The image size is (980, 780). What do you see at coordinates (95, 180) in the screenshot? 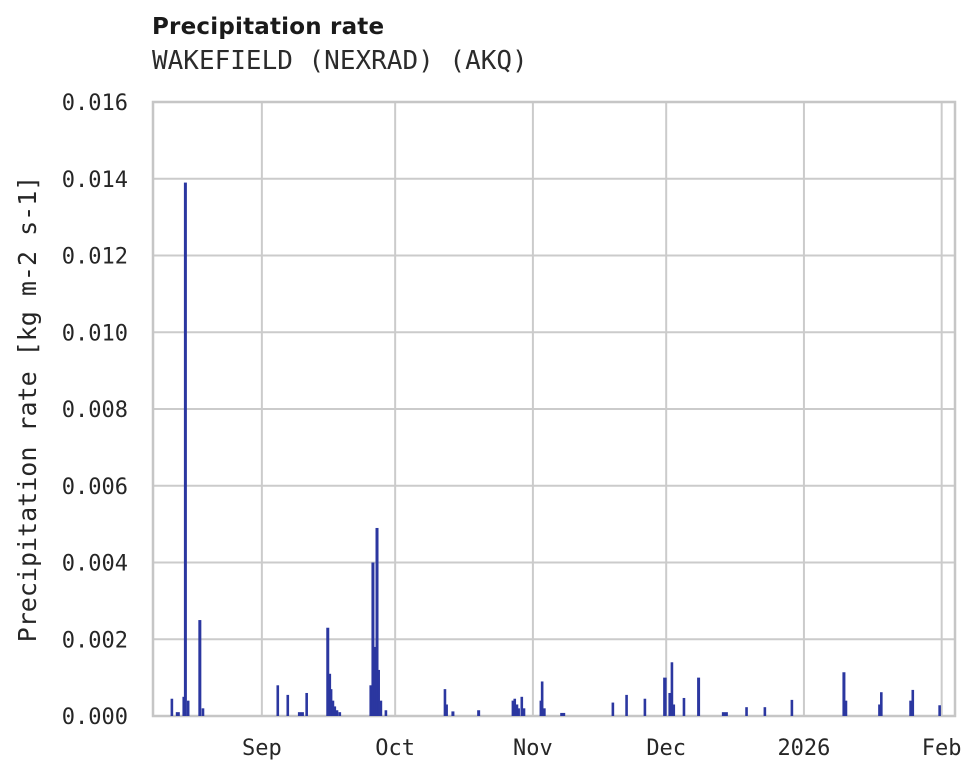
I see `y-tick-label: 0.014` at bounding box center [95, 180].